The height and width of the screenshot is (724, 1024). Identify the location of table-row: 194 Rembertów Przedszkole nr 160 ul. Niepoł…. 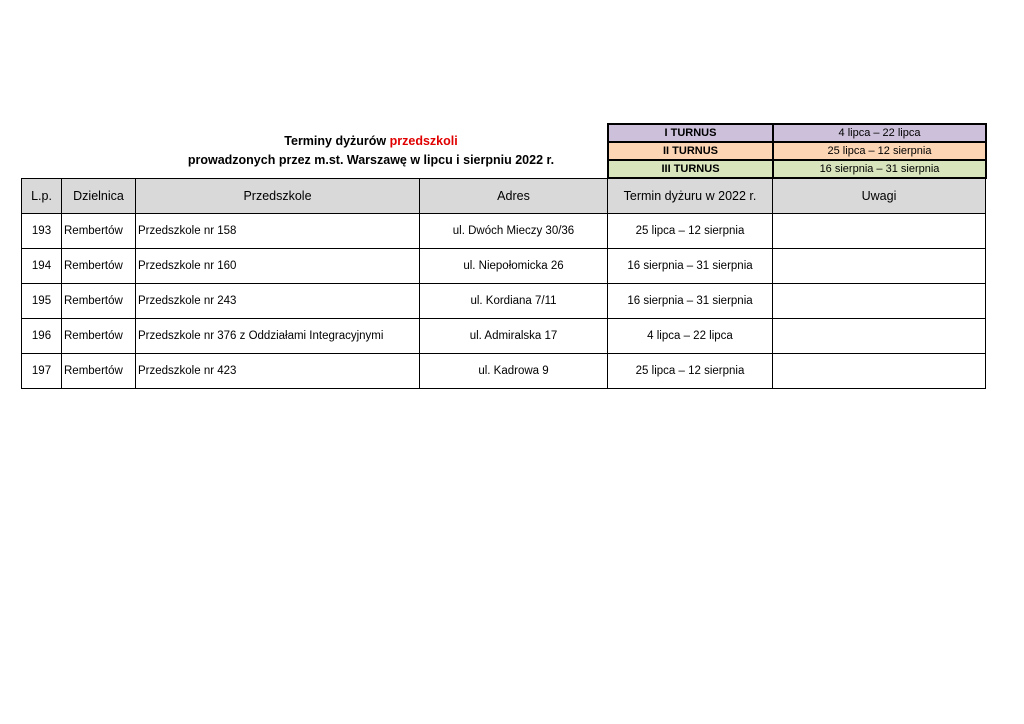
(503, 266).